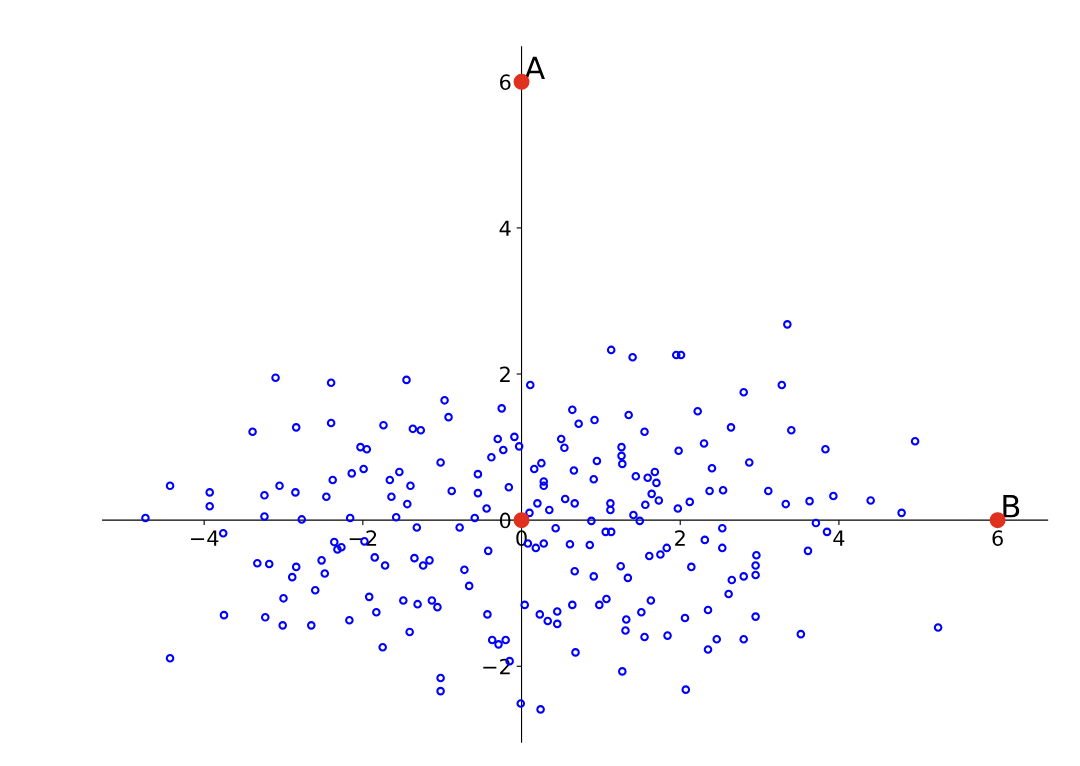 The height and width of the screenshot is (766, 1080). Describe the element at coordinates (997, 538) in the screenshot. I see `x-tick-label: 6` at that location.